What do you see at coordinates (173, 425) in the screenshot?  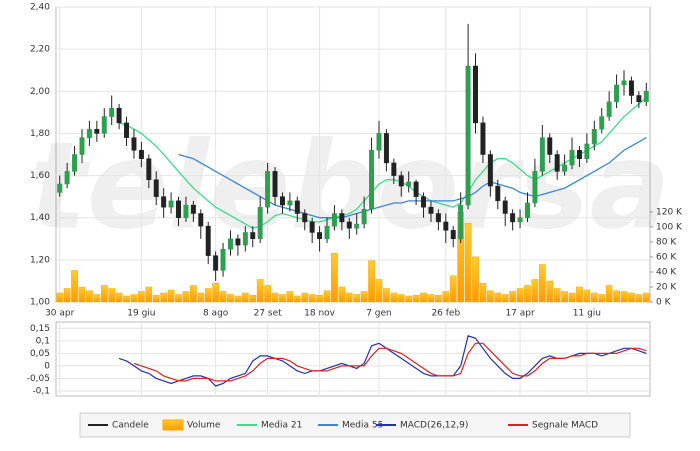 I see `legend-swatch` at bounding box center [173, 425].